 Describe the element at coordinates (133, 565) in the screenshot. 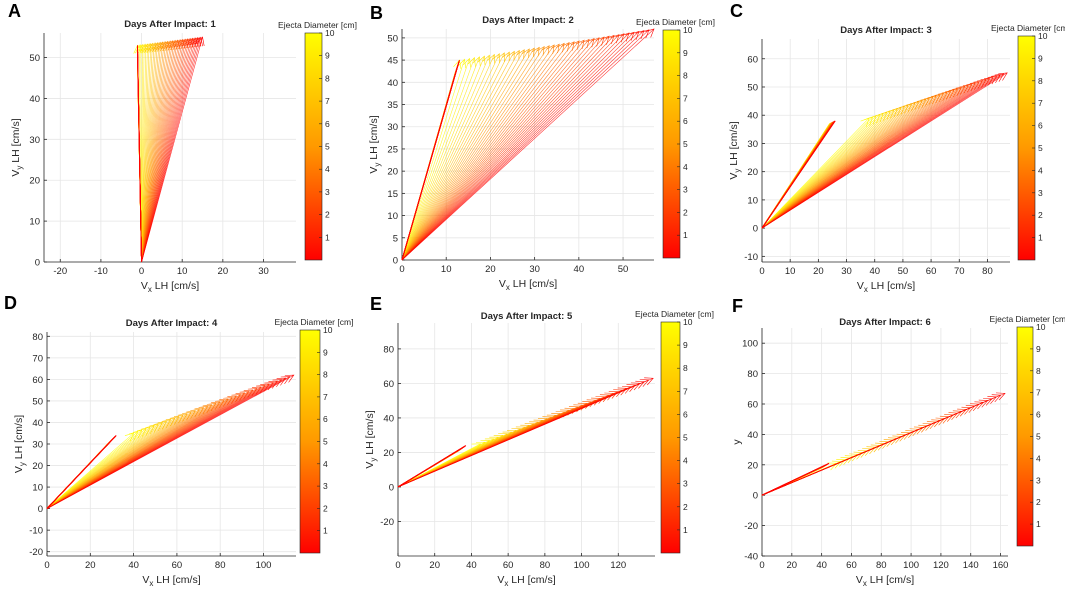

I see `x-tick-label: 40` at that location.